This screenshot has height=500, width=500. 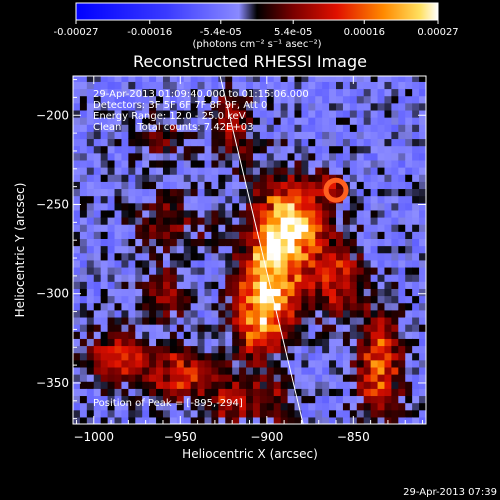 I want to click on annotation-energy-range: Energy Range: 12.0 - 25.0 keV, so click(x=169, y=116).